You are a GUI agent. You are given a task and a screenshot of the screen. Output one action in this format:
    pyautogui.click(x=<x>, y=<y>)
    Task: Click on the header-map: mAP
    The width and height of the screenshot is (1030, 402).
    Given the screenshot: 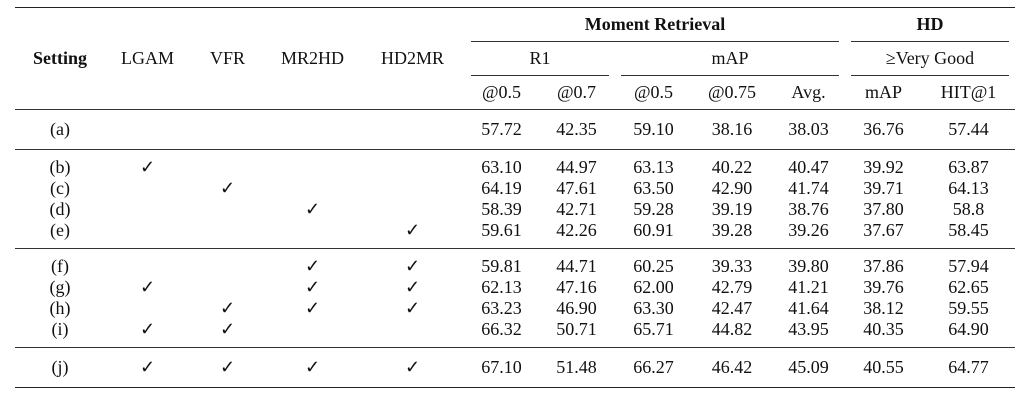 What is the action you would take?
    pyautogui.click(x=730, y=59)
    